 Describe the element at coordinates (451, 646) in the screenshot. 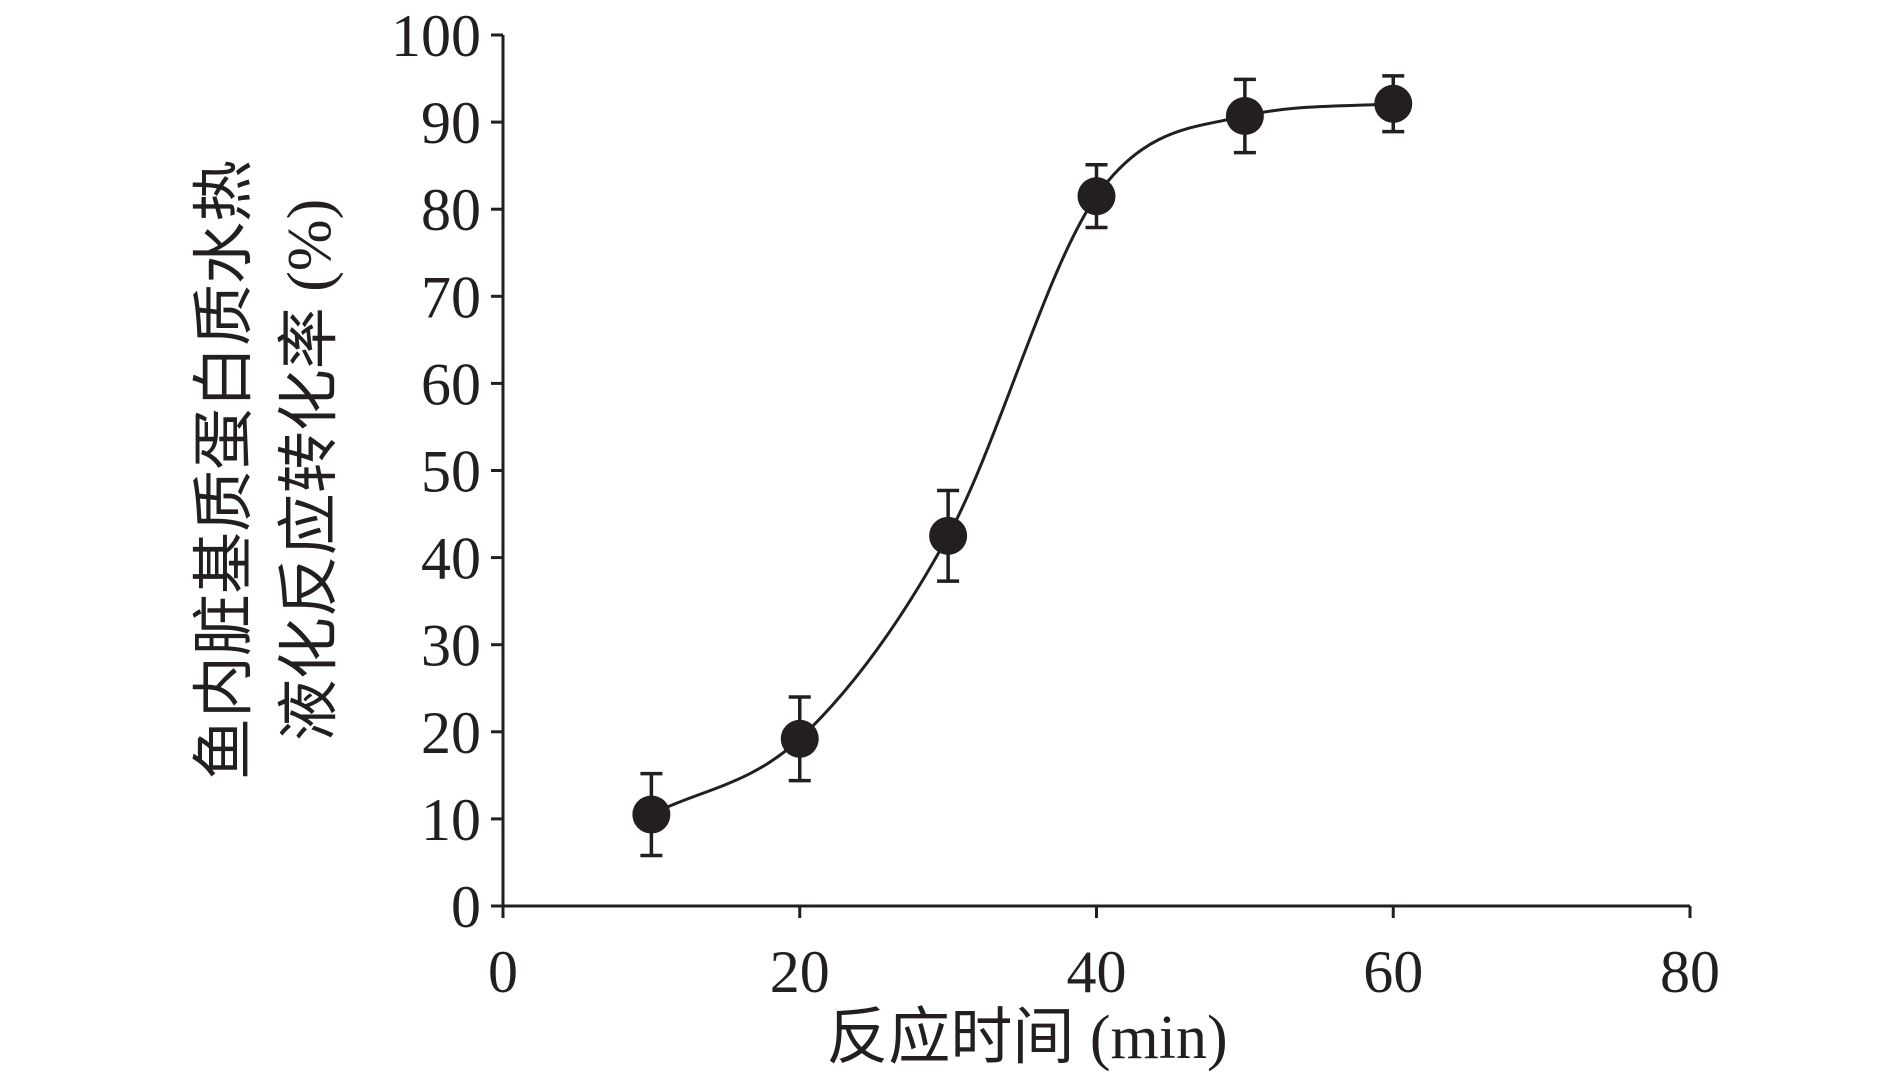

I see `y-tick-label: 30` at that location.